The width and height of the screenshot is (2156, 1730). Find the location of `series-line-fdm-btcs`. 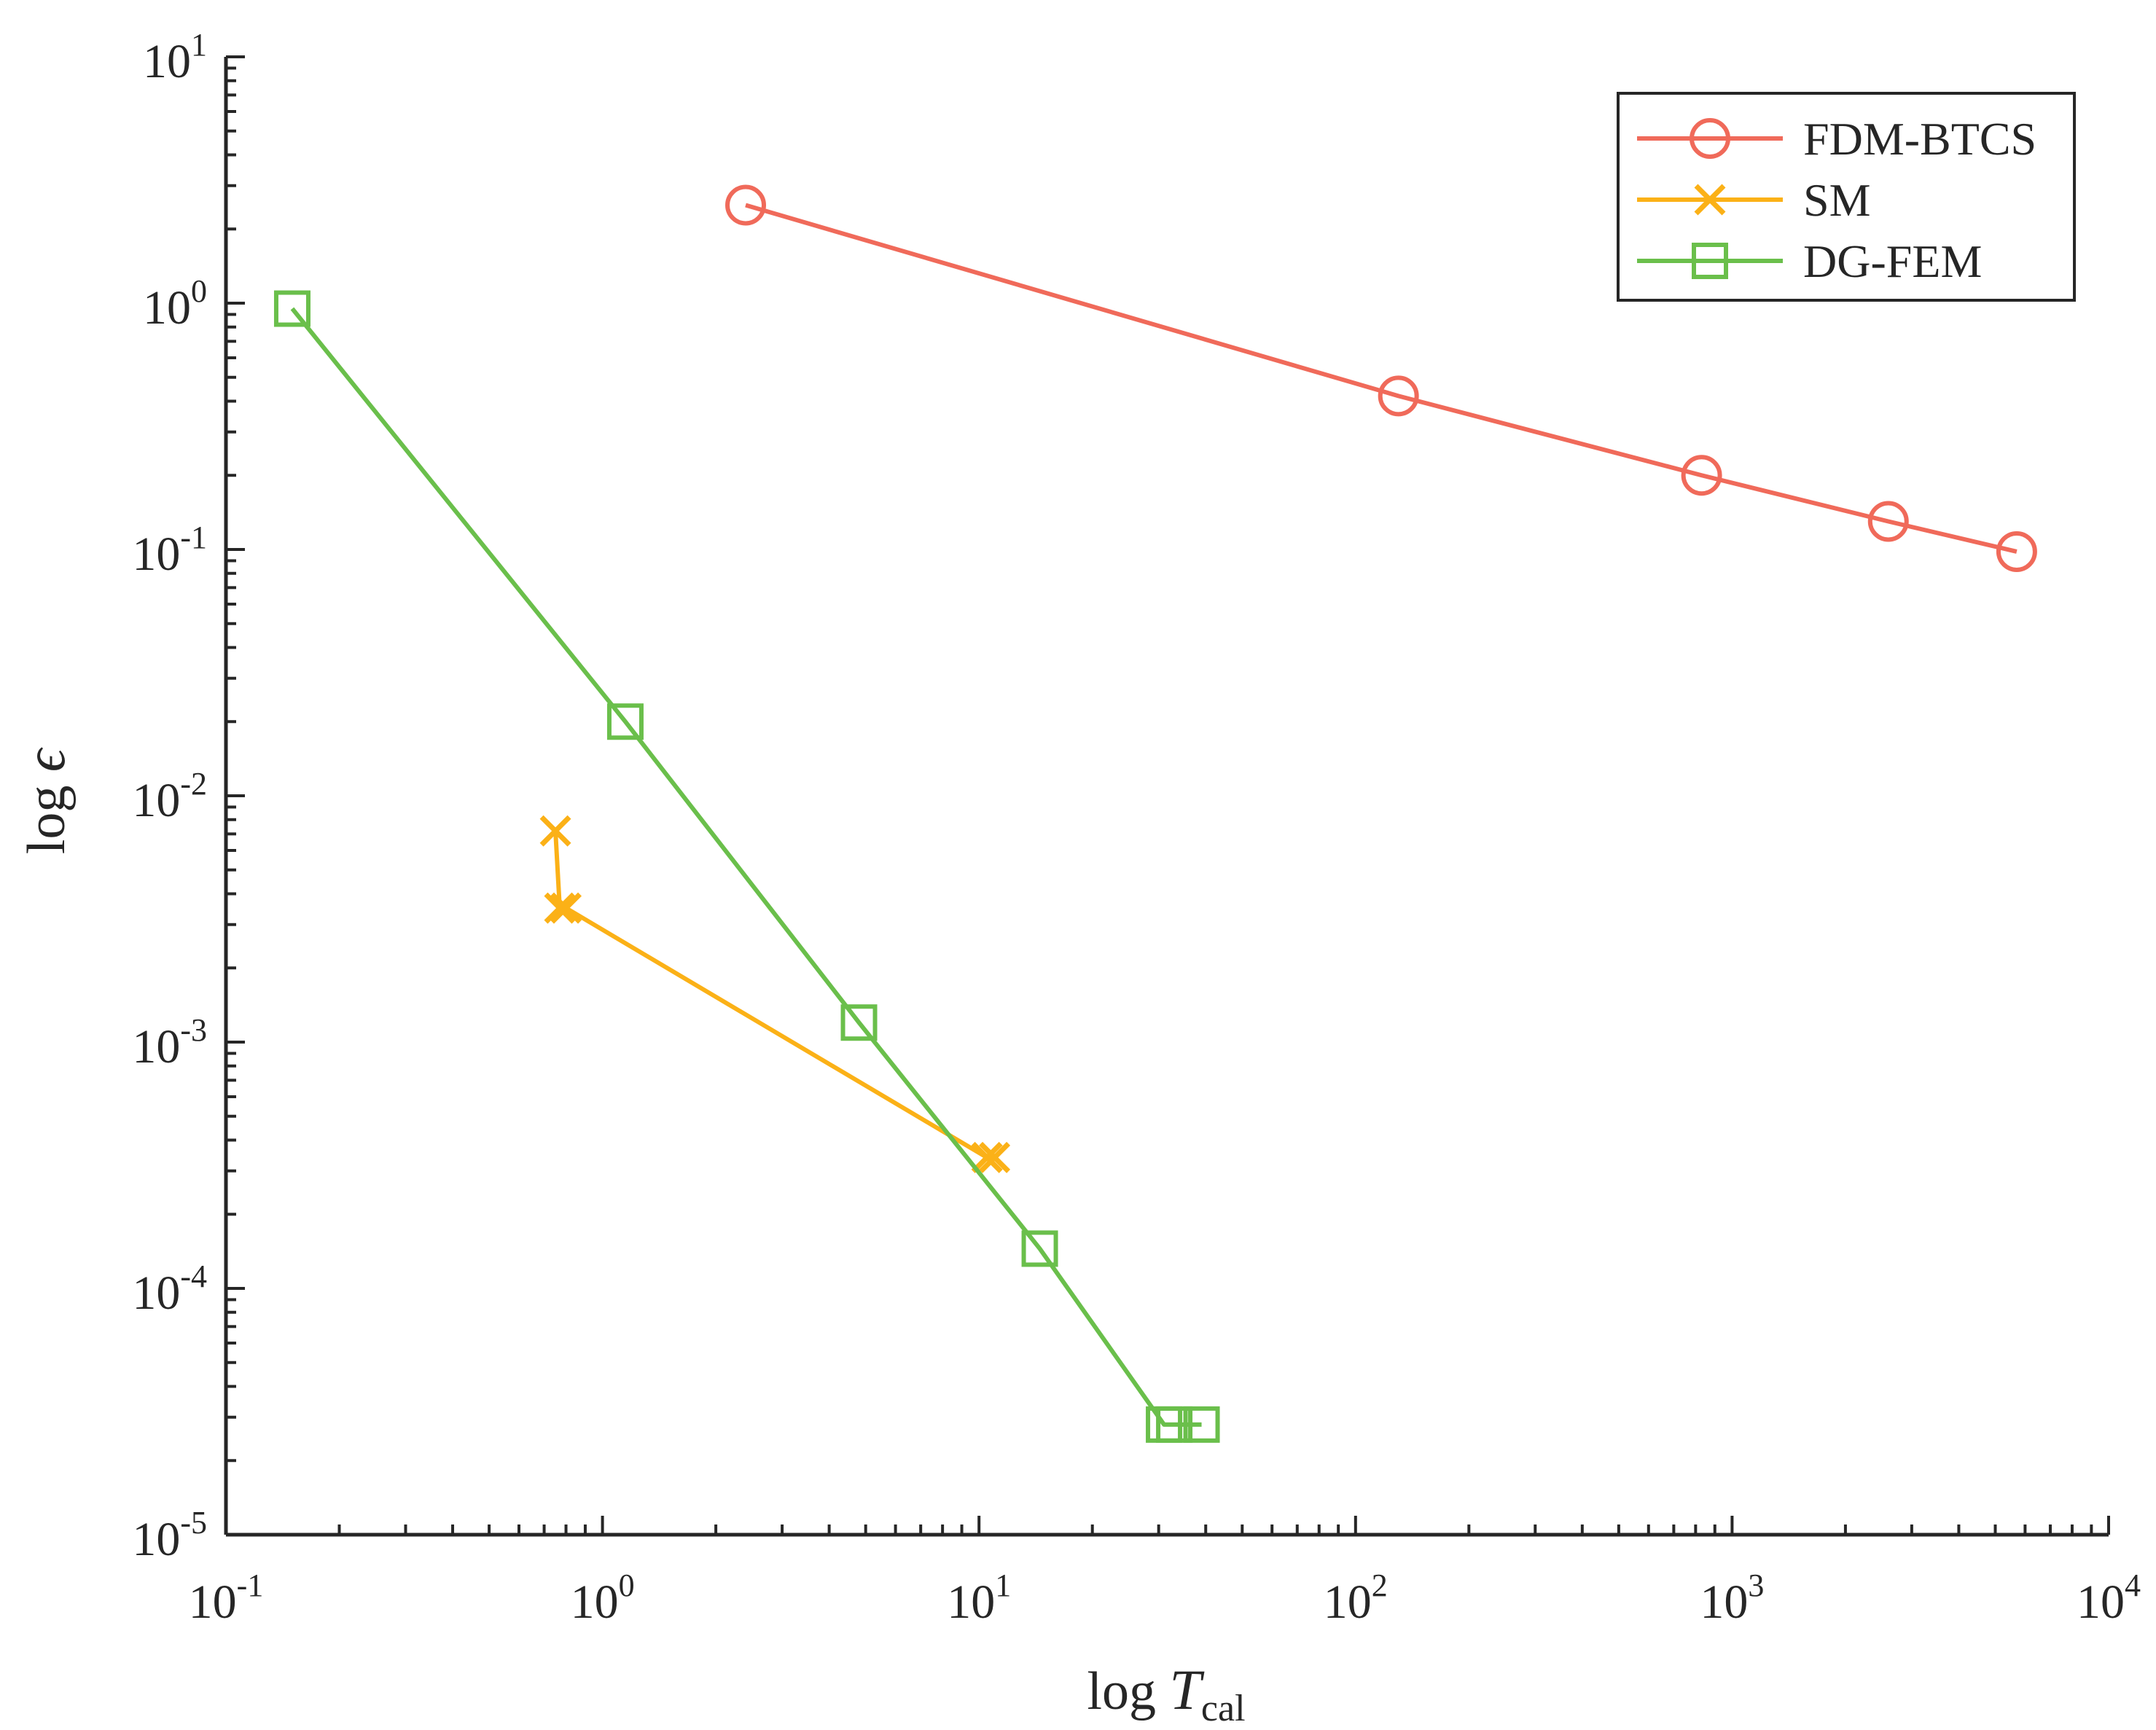

series-line-fdm-btcs is located at coordinates (1382, 378).